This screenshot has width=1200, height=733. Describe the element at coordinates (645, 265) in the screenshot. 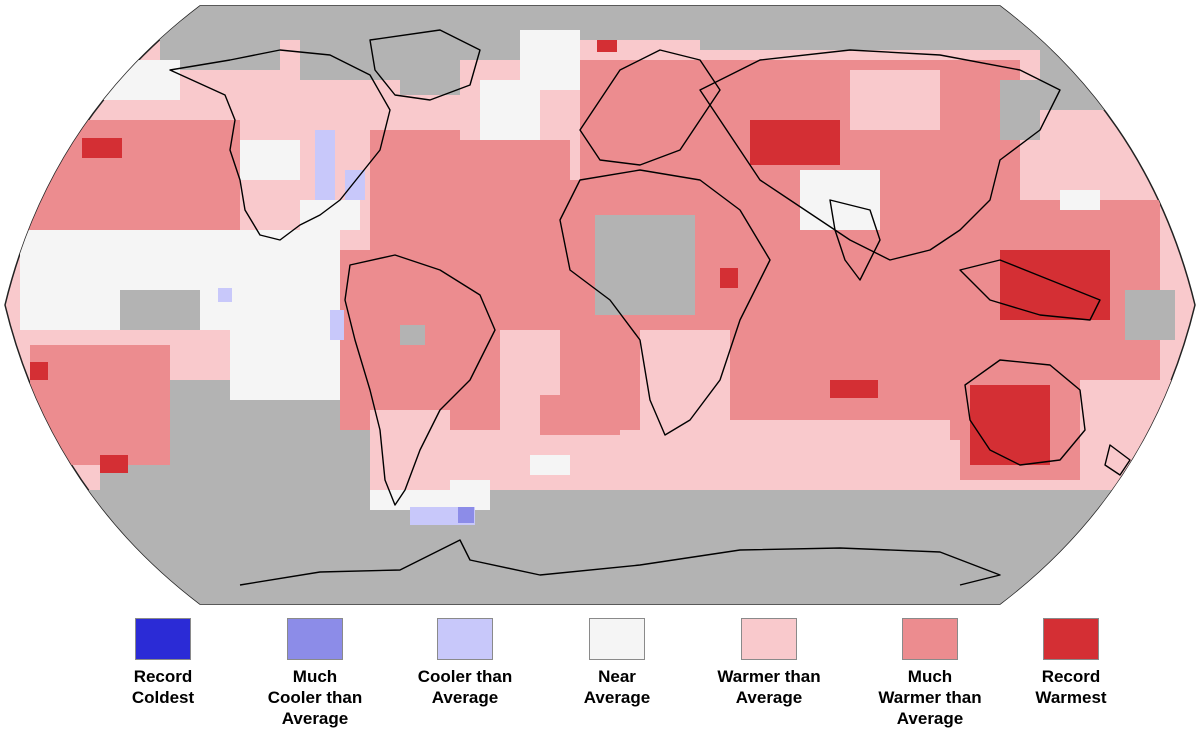

I see `no-data-central-africa` at that location.